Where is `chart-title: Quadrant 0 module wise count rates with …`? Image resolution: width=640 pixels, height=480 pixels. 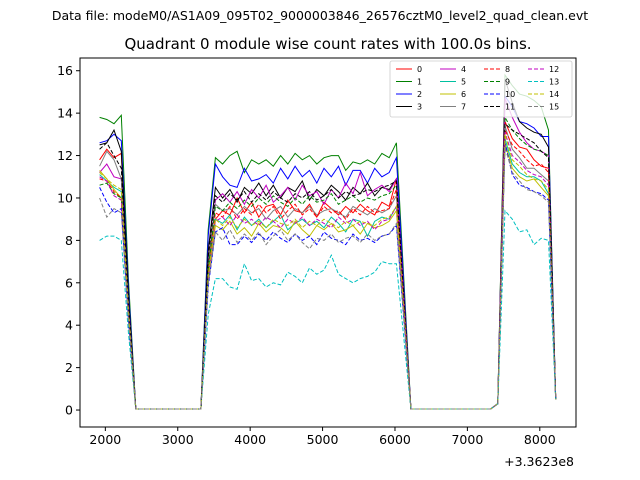 chart-title: Quadrant 0 module wise count rates with … is located at coordinates (327, 44).